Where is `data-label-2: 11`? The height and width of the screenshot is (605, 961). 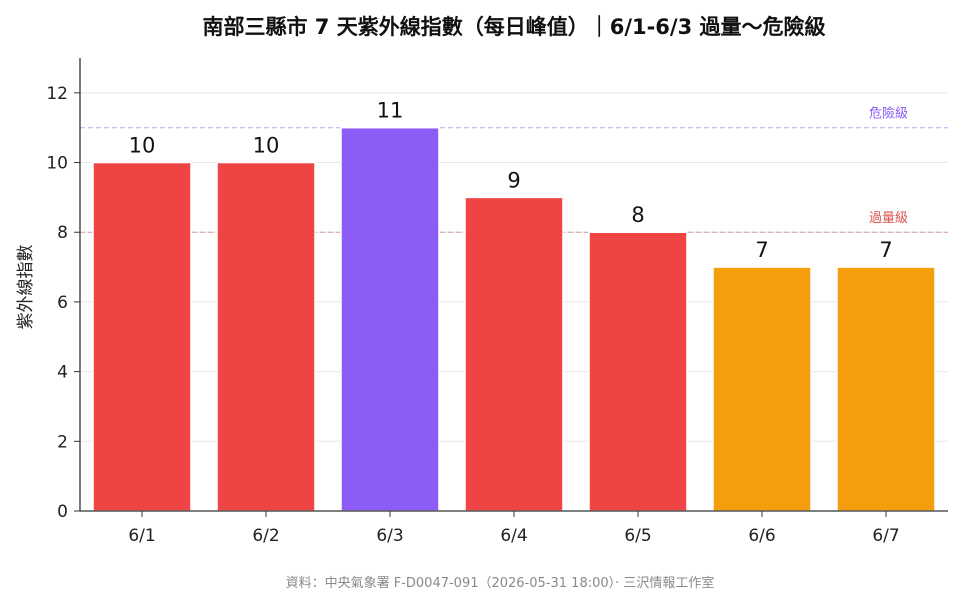
data-label-2: 11 is located at coordinates (390, 111).